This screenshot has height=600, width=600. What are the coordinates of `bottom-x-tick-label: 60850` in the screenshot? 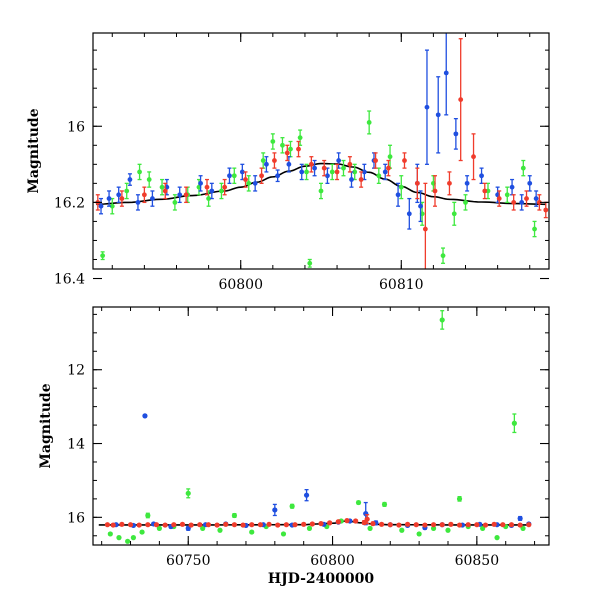 It's located at (477, 561).